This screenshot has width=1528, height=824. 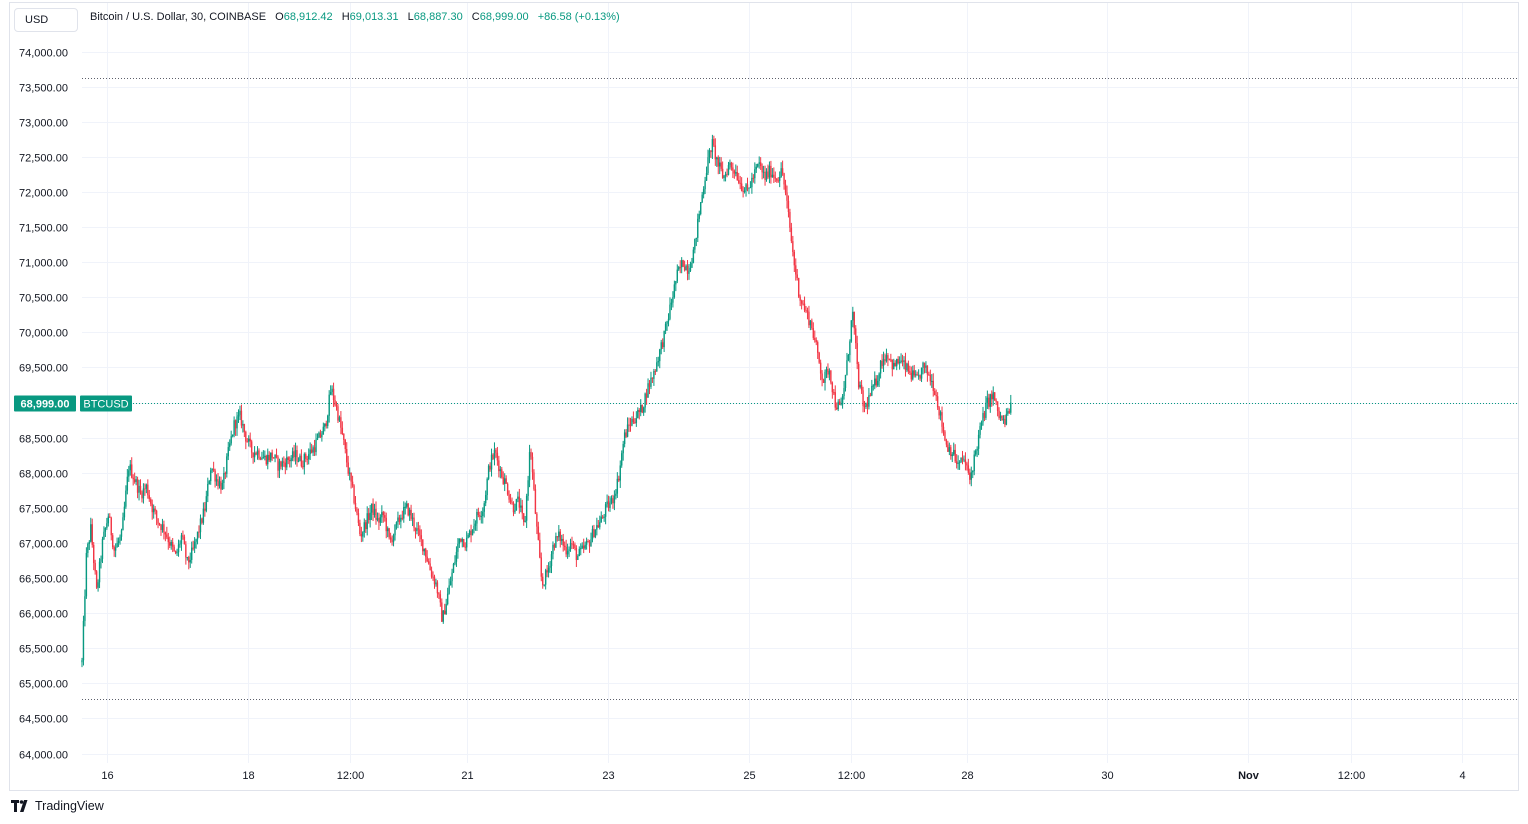 What do you see at coordinates (1249, 776) in the screenshot?
I see `time-tick-label: Nov` at bounding box center [1249, 776].